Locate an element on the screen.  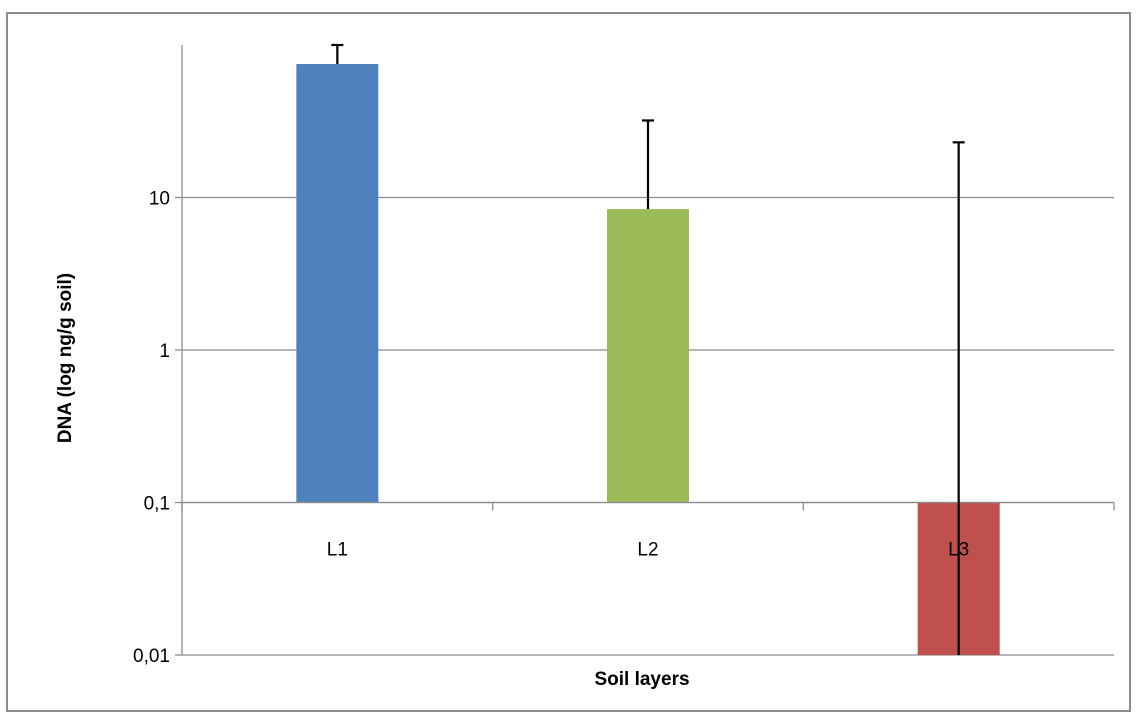
x-tick-label: L3 is located at coordinates (958, 550).